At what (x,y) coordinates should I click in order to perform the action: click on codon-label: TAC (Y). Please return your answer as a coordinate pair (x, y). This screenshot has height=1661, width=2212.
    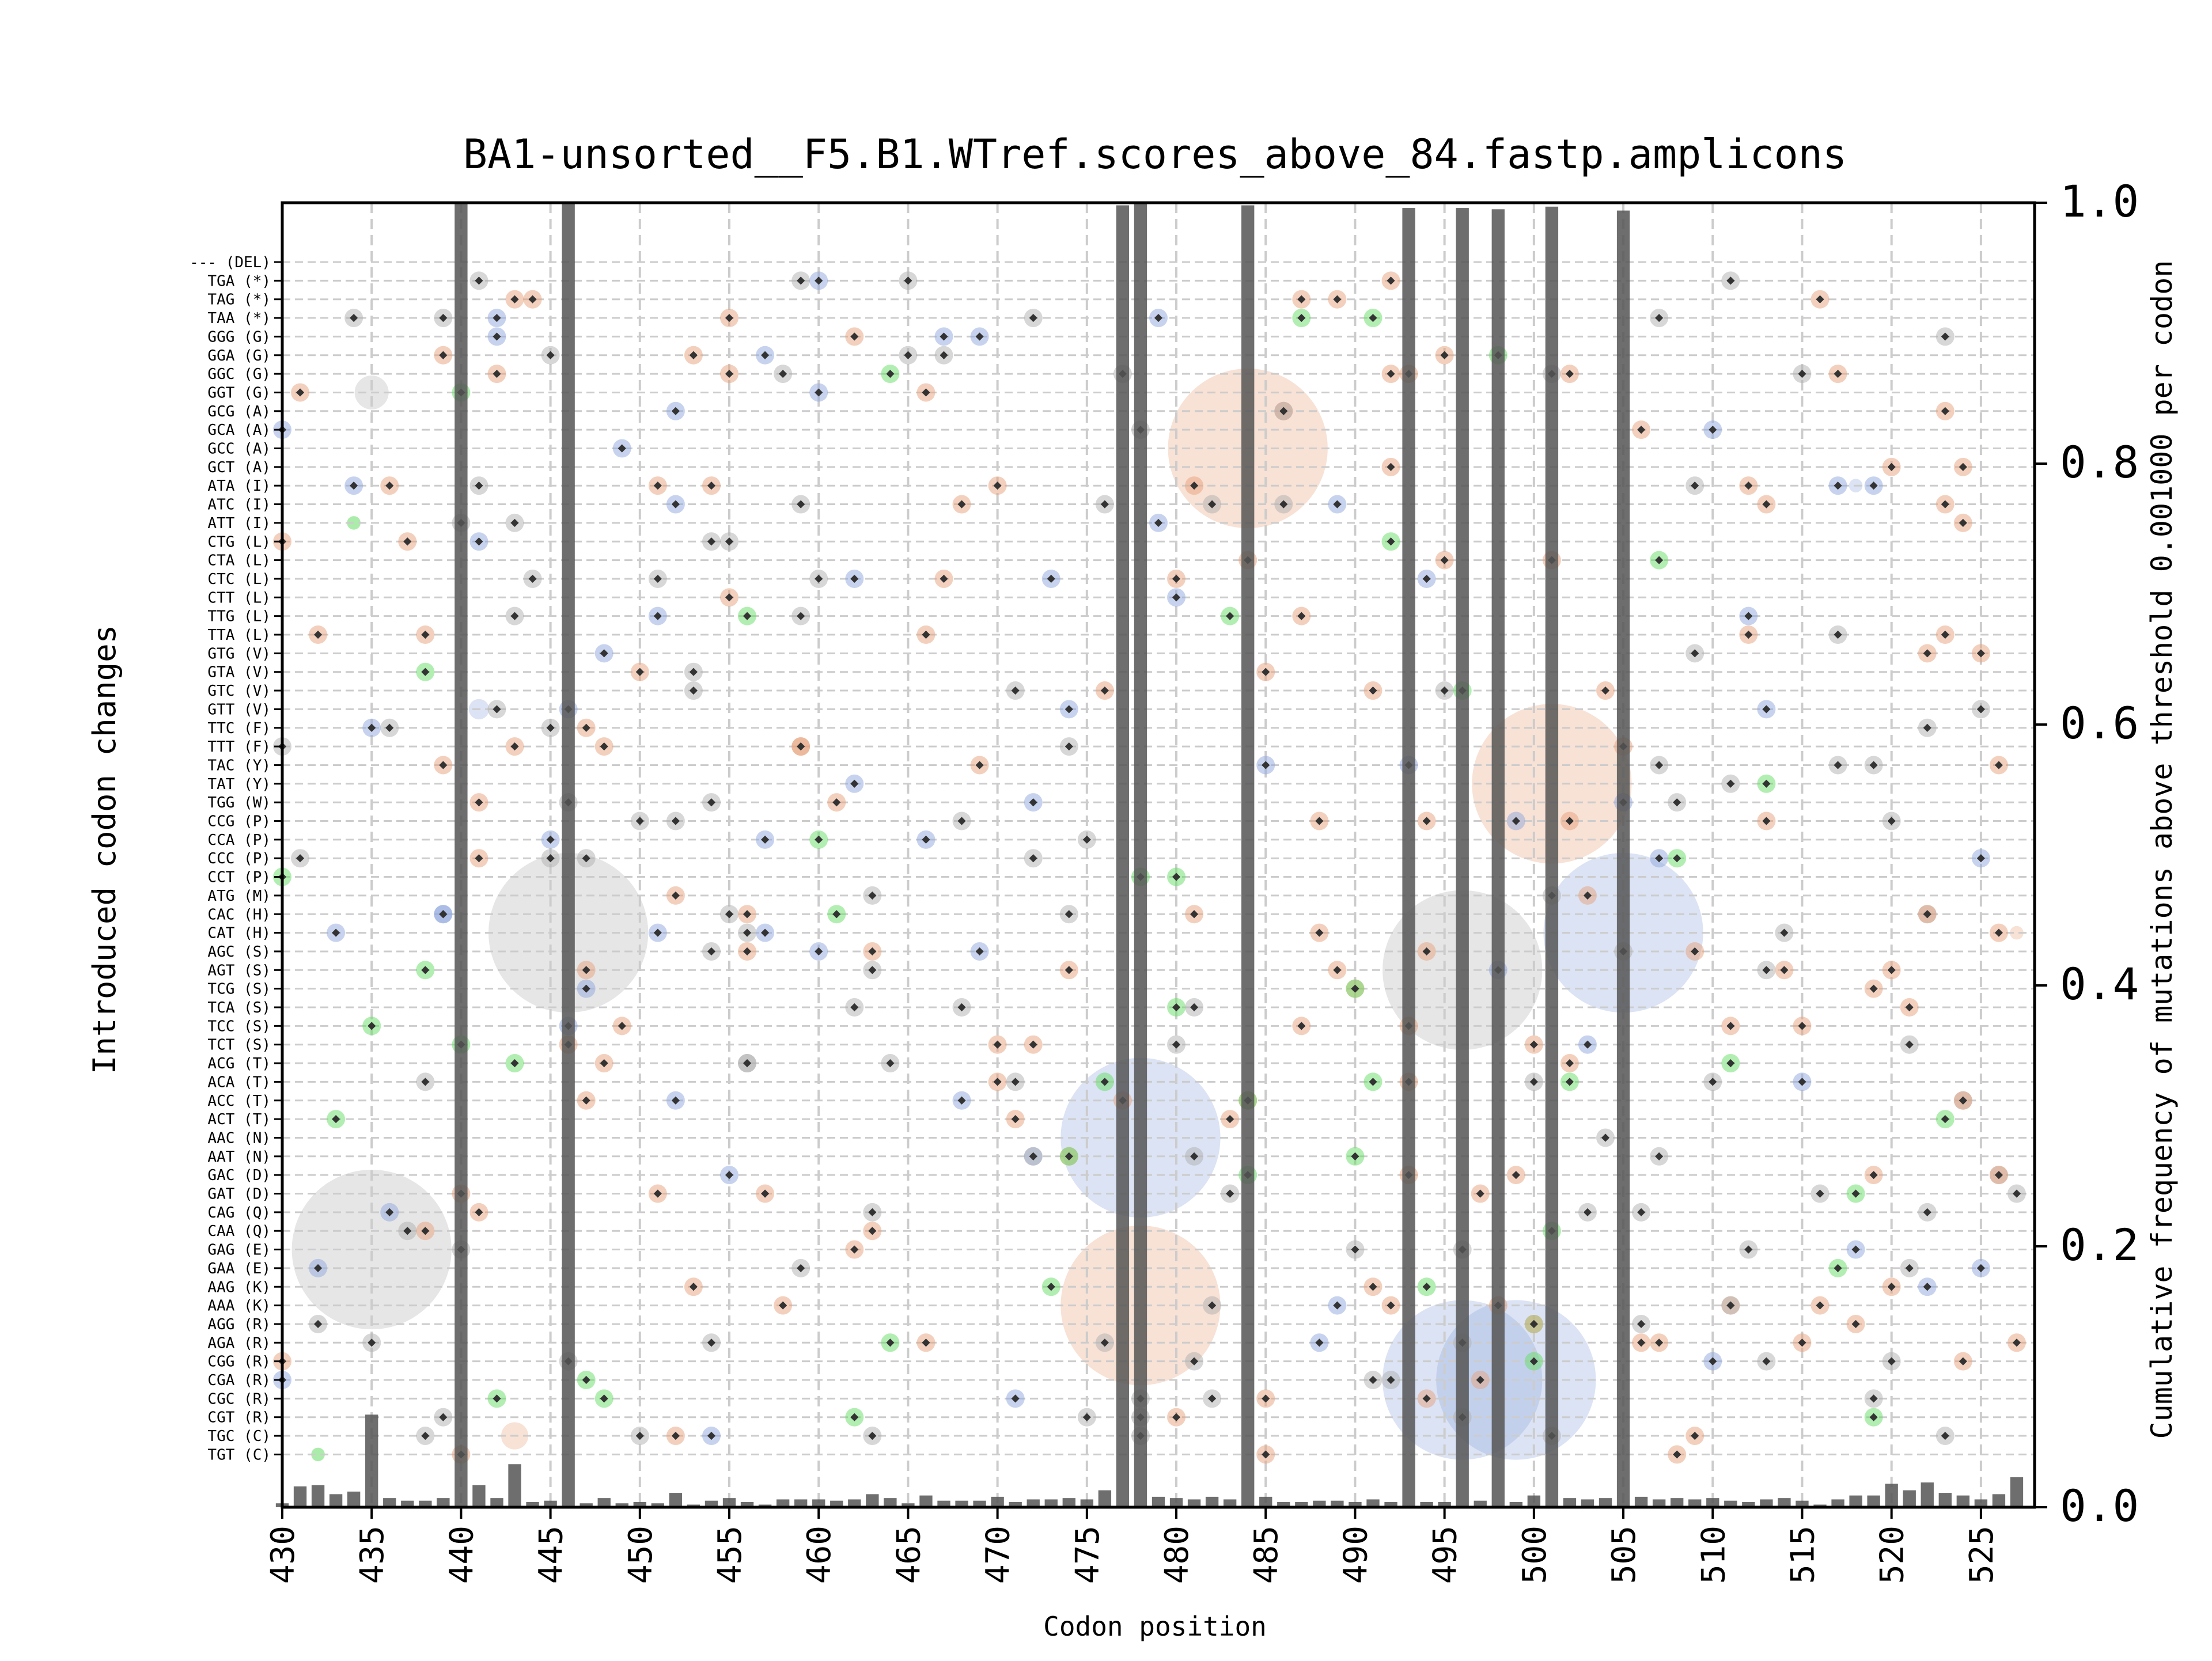
    Looking at the image, I should click on (239, 765).